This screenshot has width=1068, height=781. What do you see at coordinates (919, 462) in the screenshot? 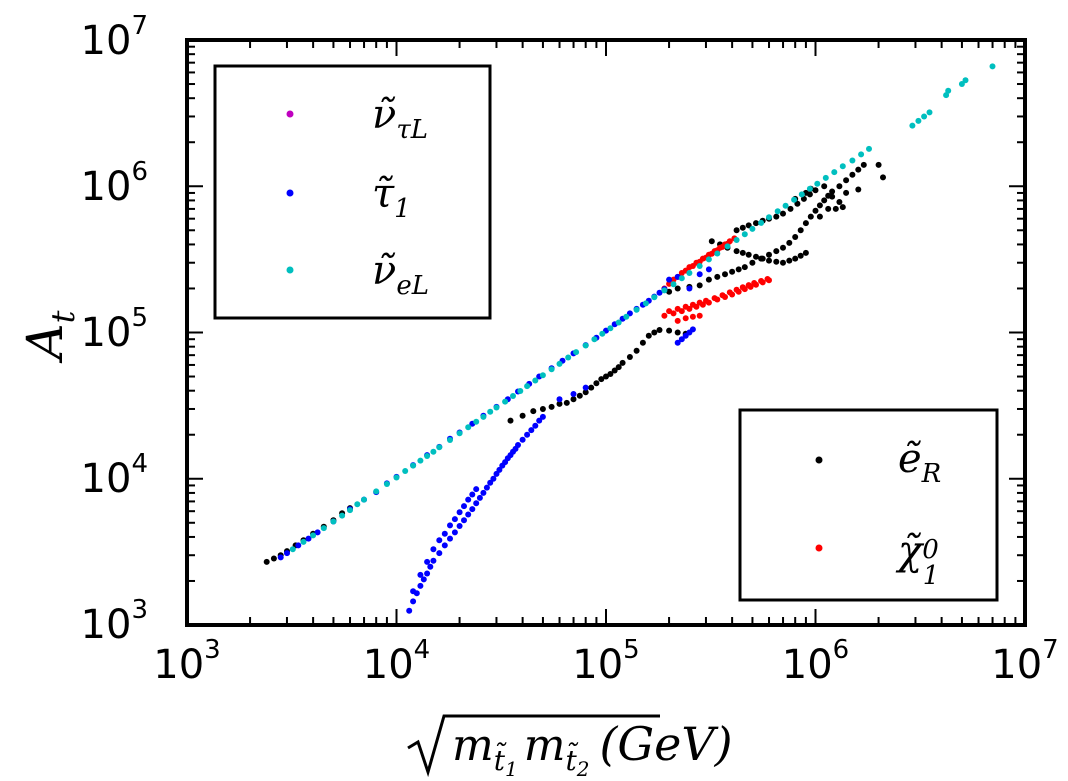
I see `legend-label-e-r: ẽR` at bounding box center [919, 462].